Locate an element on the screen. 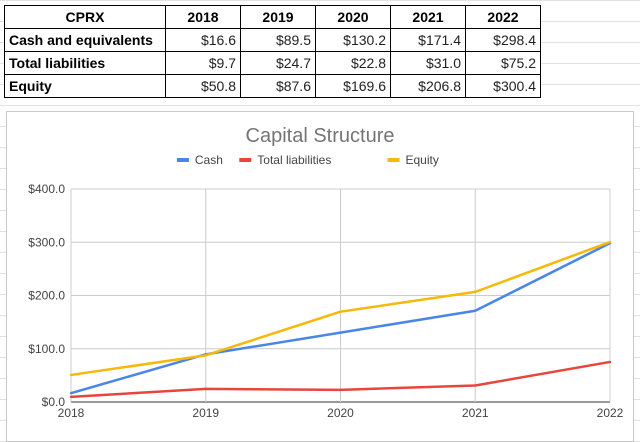 The image size is (640, 442). column-header: 2018 is located at coordinates (203, 17).